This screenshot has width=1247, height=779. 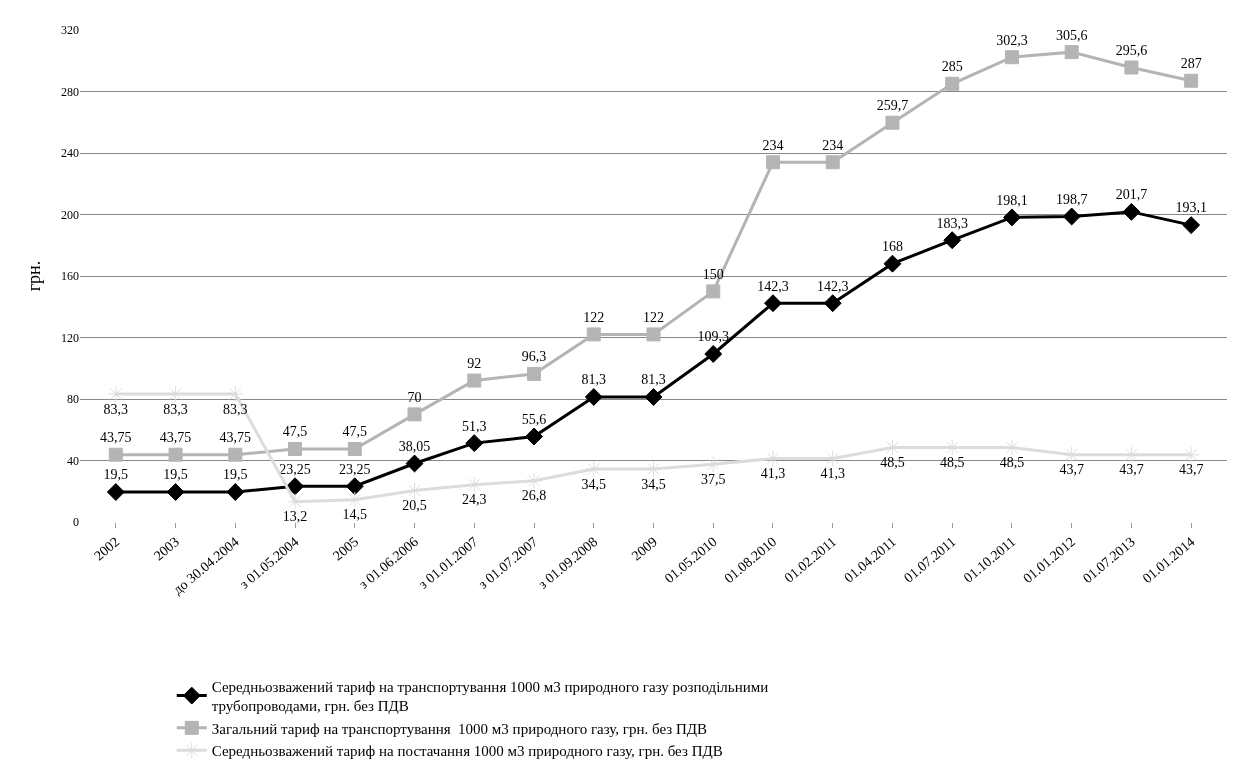 What do you see at coordinates (459, 728) in the screenshot?
I see `legend-label: Загальний тариф на транспортування 1000 м3 природного газу, грн. без ПДВ` at bounding box center [459, 728].